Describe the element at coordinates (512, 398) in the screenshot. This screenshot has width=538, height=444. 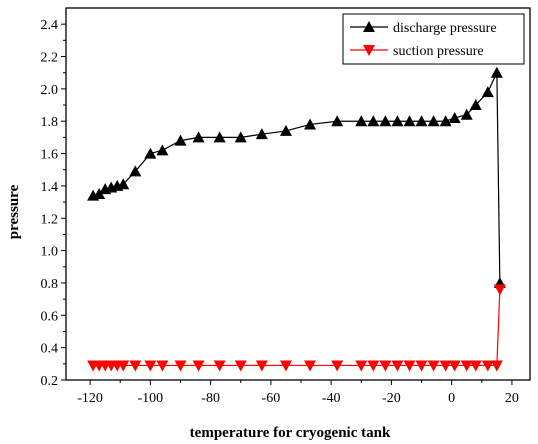
I see `x-tick-label: 20` at that location.